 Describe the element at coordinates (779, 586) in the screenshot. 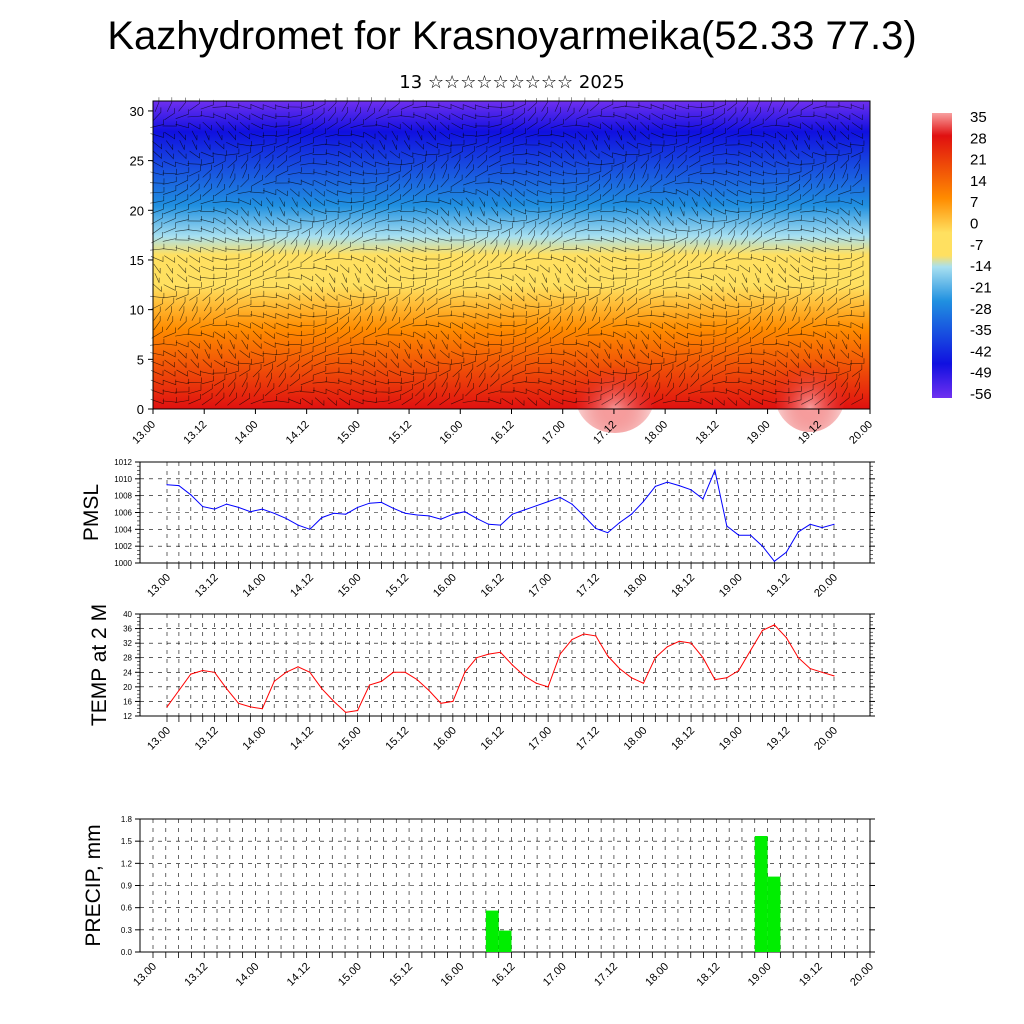

I see `x-tick-label: 19.12` at that location.